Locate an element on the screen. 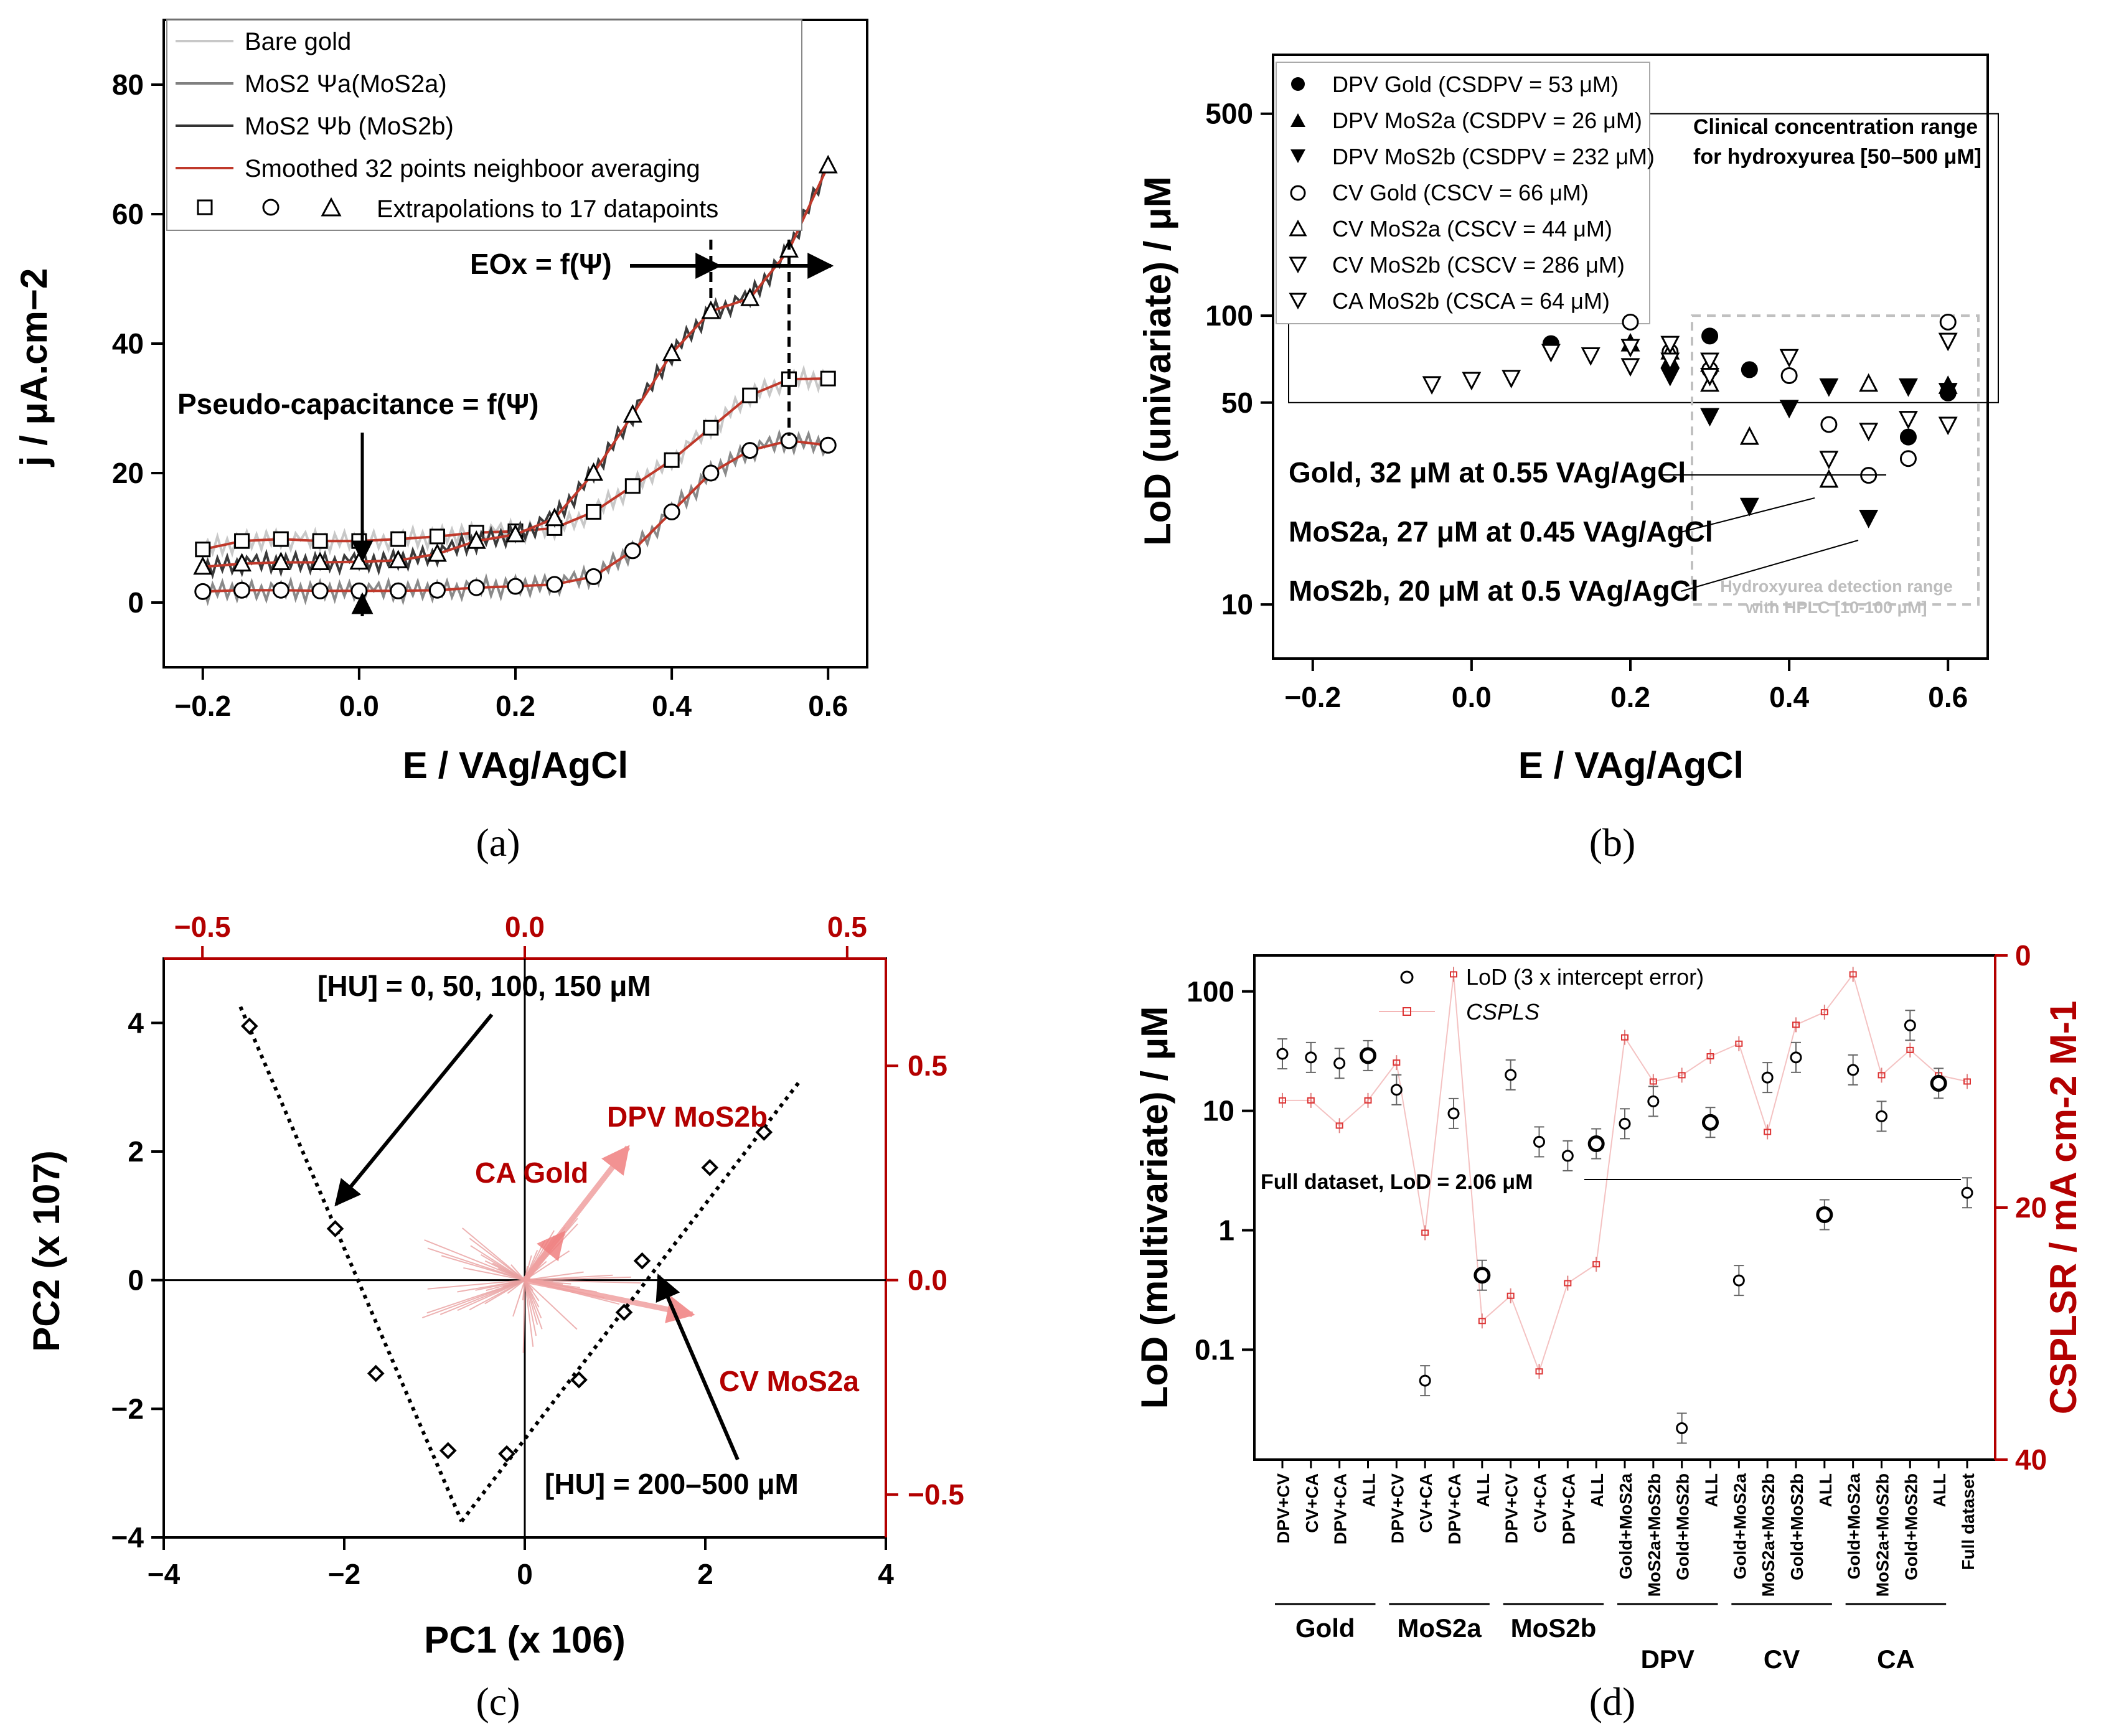  legend-mos2a: MoS2 Ψa(MoS2a) is located at coordinates (346, 84).